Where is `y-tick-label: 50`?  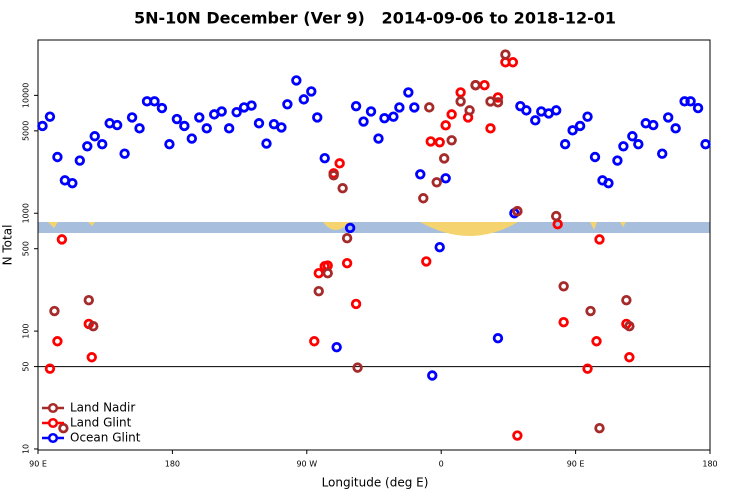 y-tick-label: 50 is located at coordinates (26, 366).